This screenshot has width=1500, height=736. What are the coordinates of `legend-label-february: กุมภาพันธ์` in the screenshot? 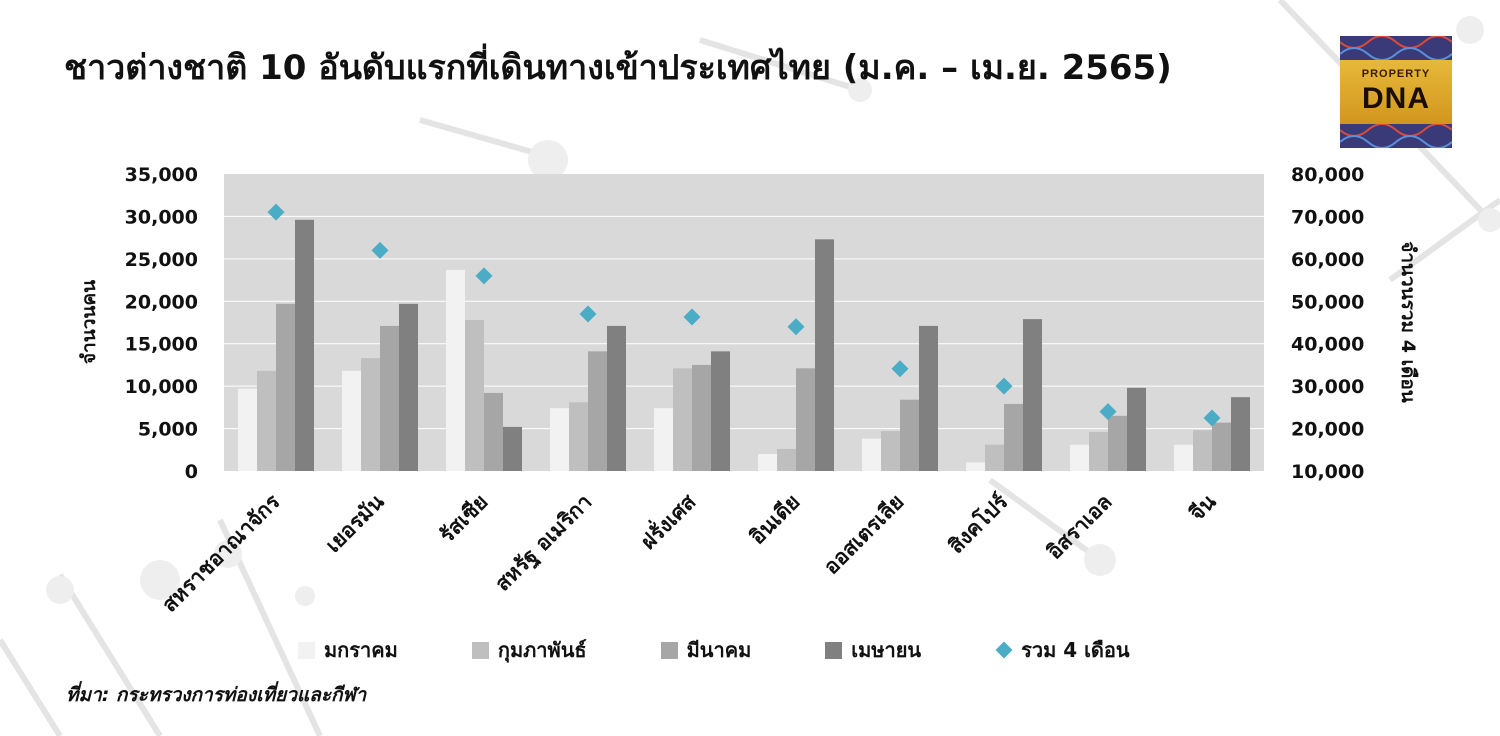 It's located at (542, 650).